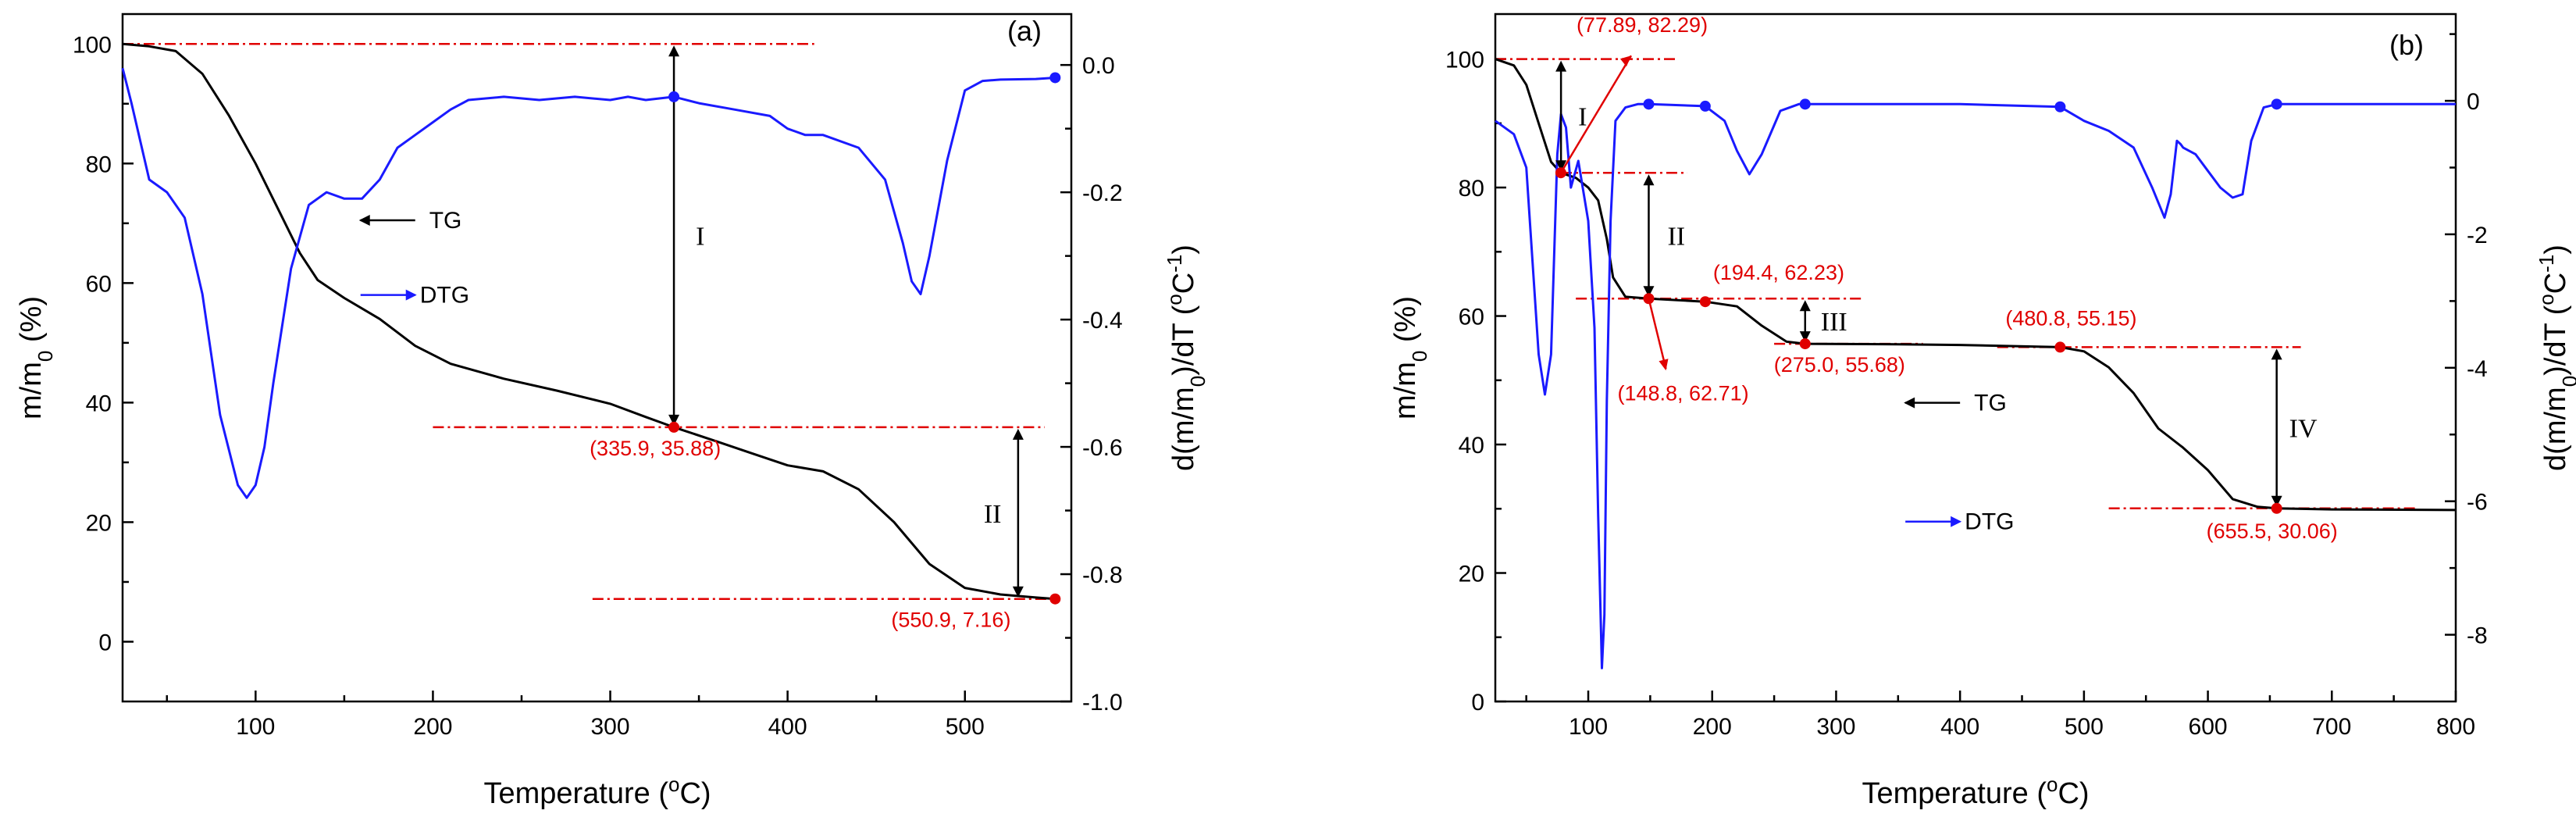 This screenshot has height=821, width=2576. I want to click on y-right-tick-label: -0.6, so click(1102, 448).